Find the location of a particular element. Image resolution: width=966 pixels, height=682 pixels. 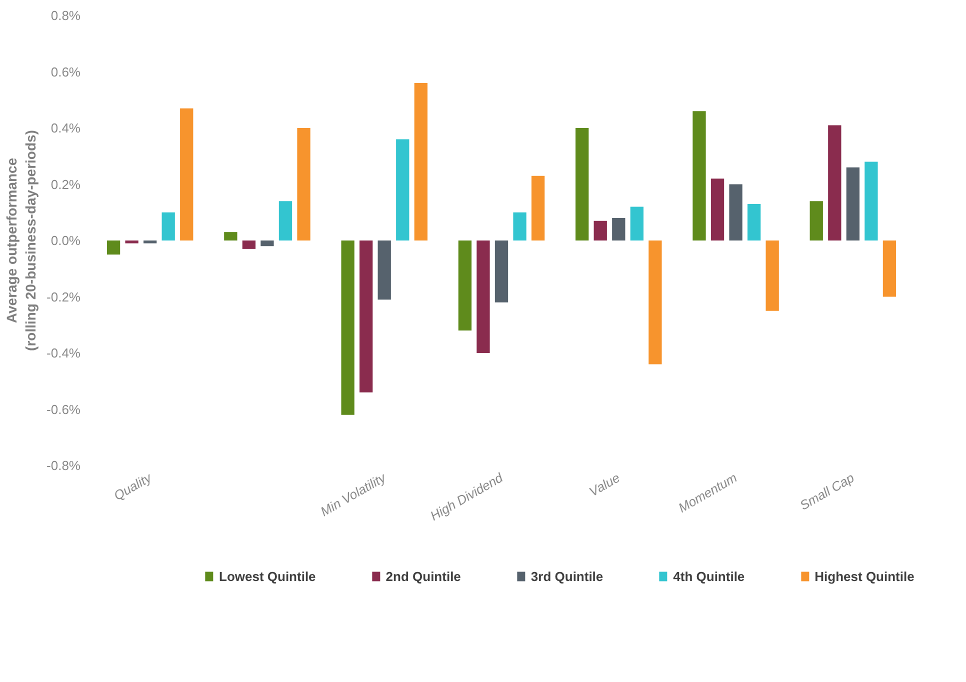

y-tick-label: -0.4% is located at coordinates (63, 353).